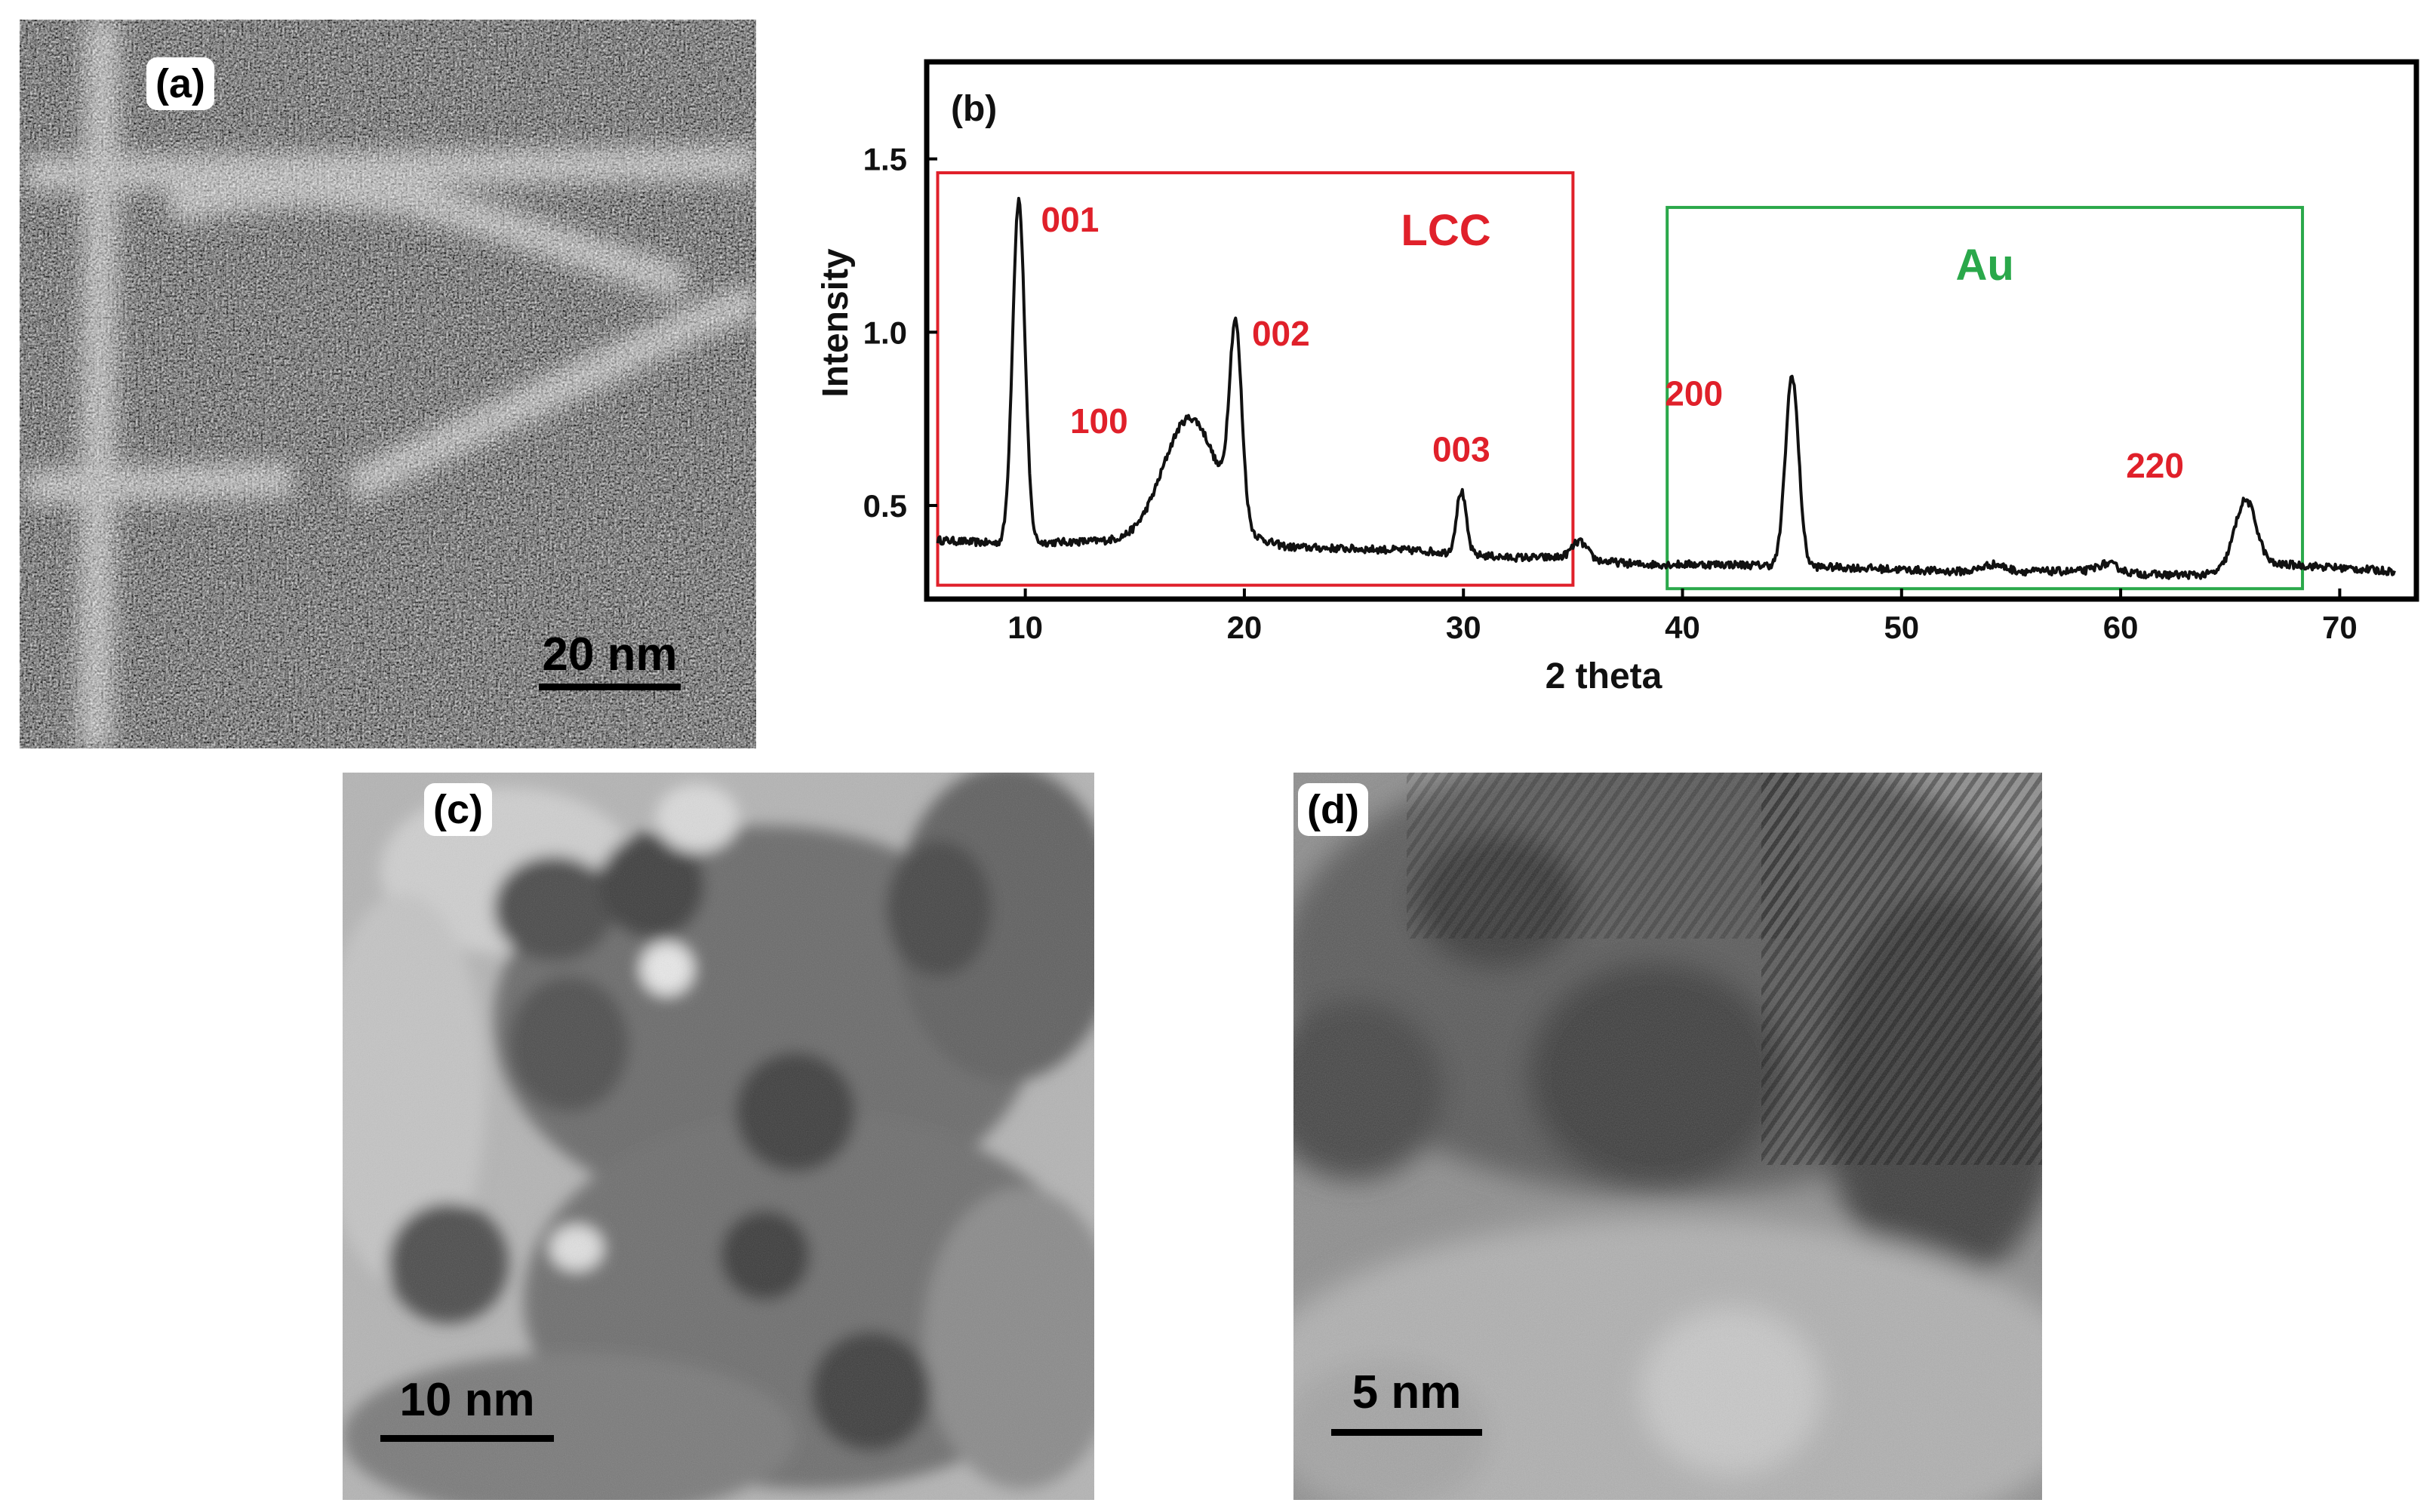 The image size is (2433, 1512). I want to click on stm-texture, so click(388, 384).